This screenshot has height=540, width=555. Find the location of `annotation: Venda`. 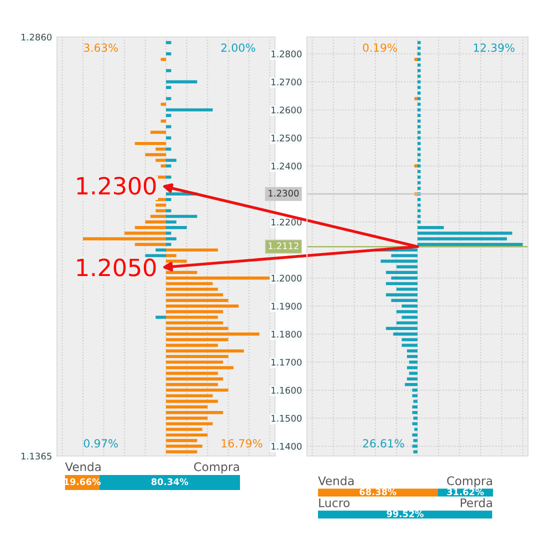

annotation: Venda is located at coordinates (336, 481).